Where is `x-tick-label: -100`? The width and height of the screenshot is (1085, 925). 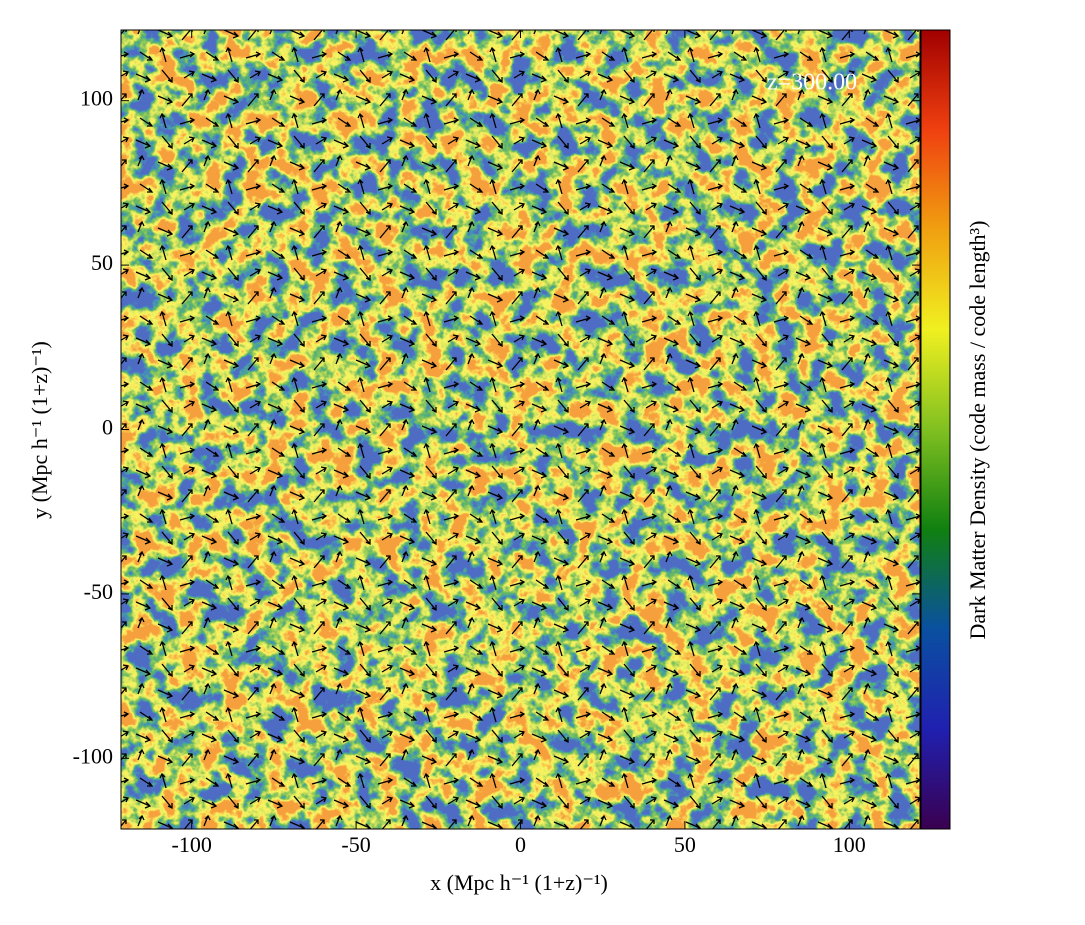
x-tick-label: -100 is located at coordinates (192, 844).